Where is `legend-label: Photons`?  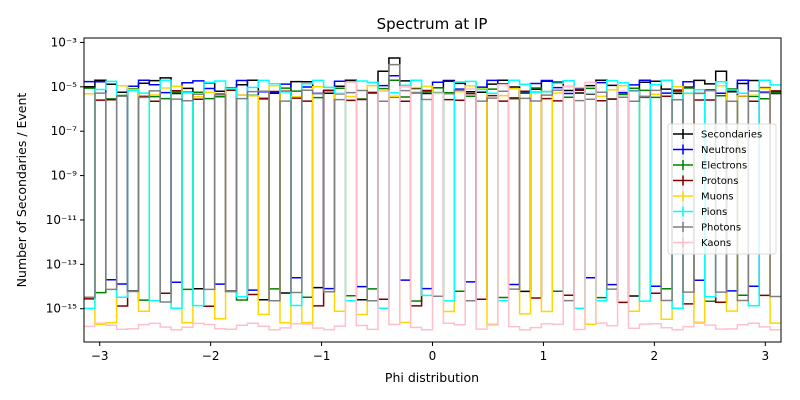
legend-label: Photons is located at coordinates (721, 228).